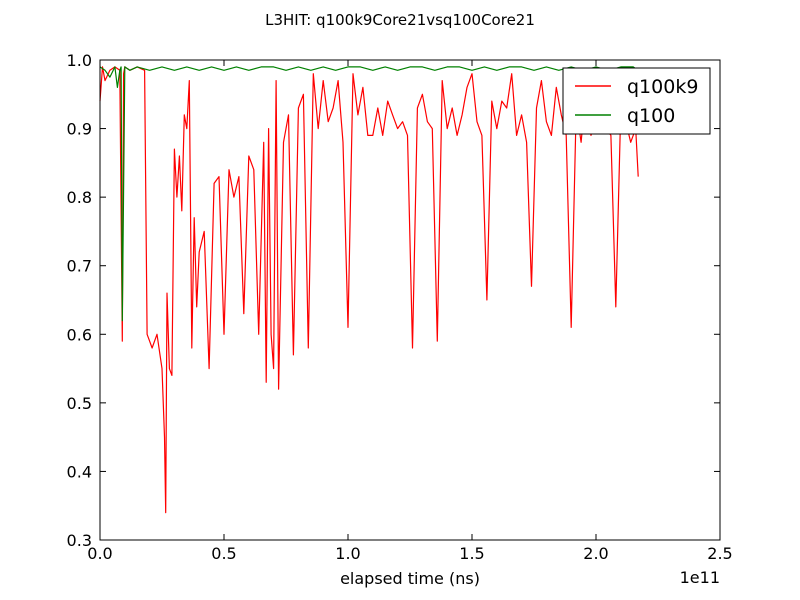 The height and width of the screenshot is (600, 800). I want to click on legend: q100k9 q100, so click(636, 101).